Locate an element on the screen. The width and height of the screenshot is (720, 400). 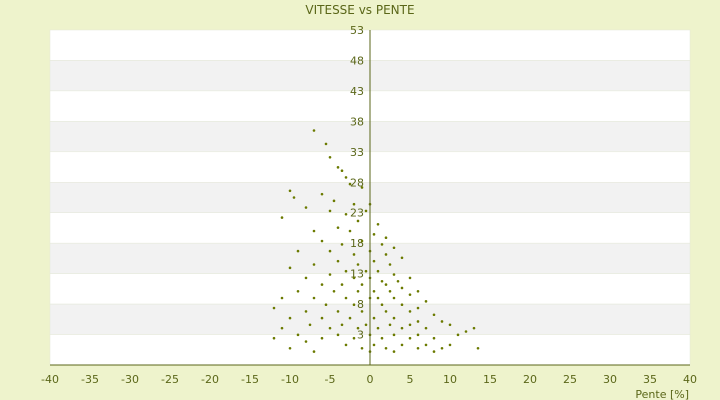
x-tick-label: 40 is located at coordinates (690, 379).